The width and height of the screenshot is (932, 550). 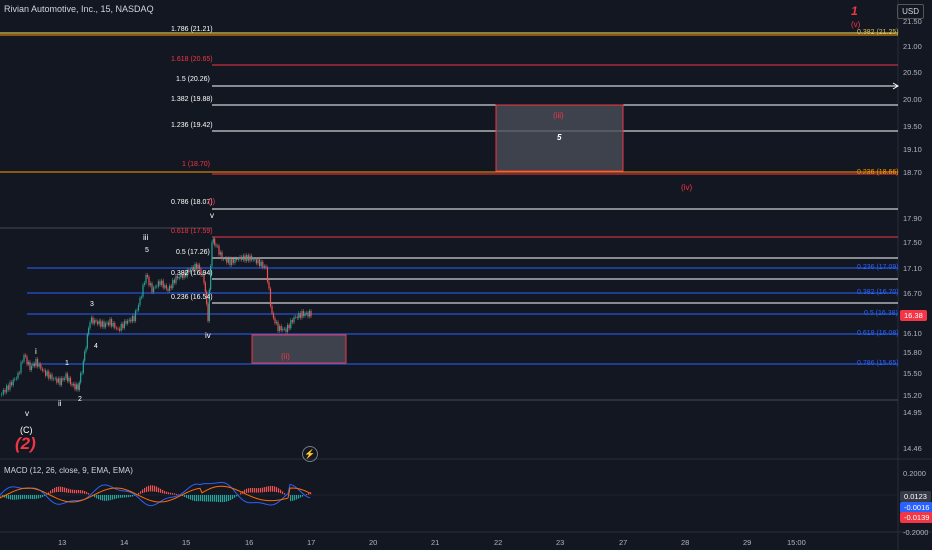 What do you see at coordinates (878, 267) in the screenshot?
I see `fib-label: 0.236 (17.09)` at bounding box center [878, 267].